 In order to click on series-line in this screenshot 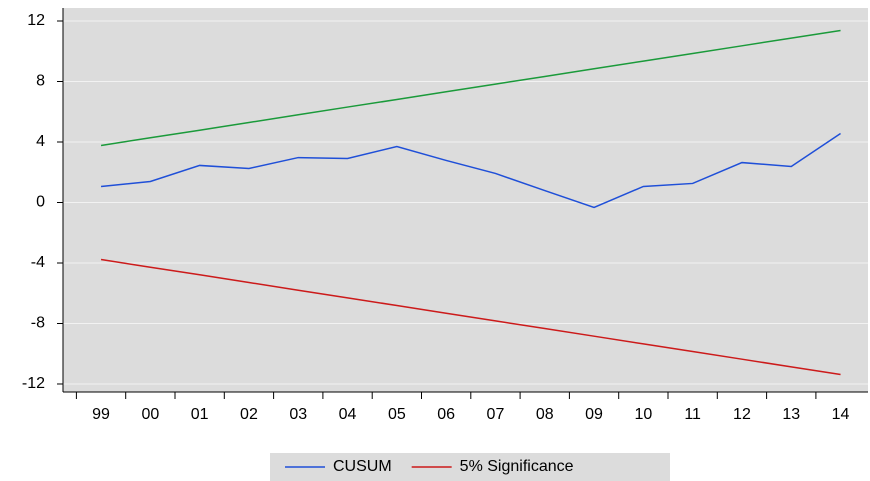, I will do `click(470, 170)`.